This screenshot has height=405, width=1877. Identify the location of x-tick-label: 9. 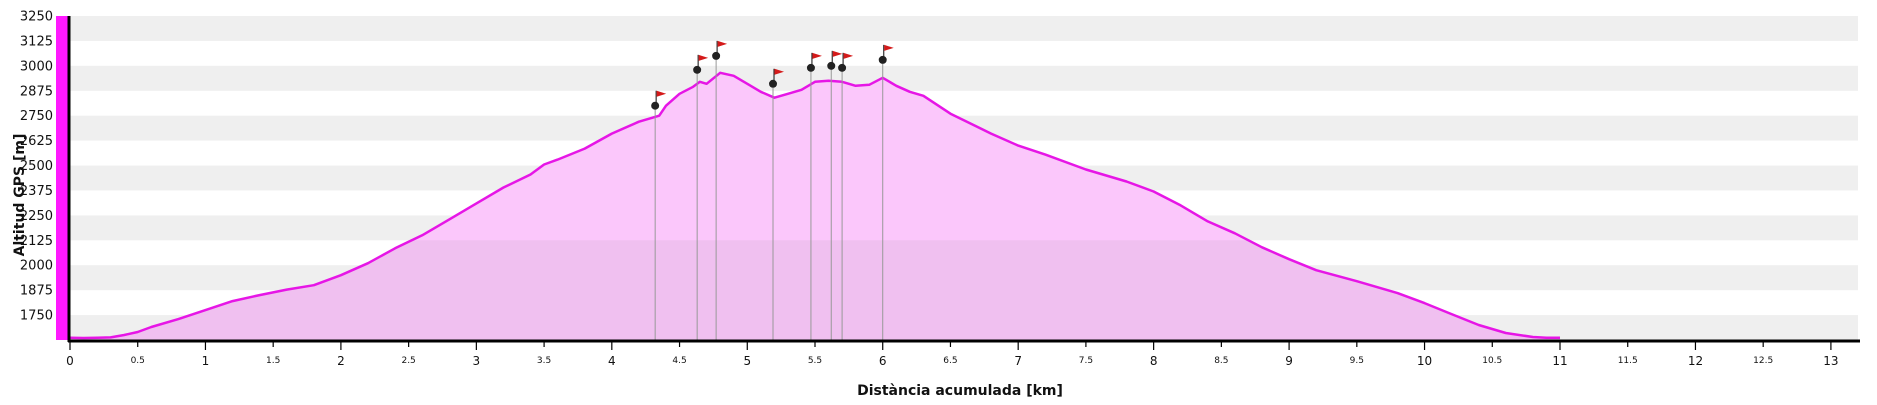
(1289, 361).